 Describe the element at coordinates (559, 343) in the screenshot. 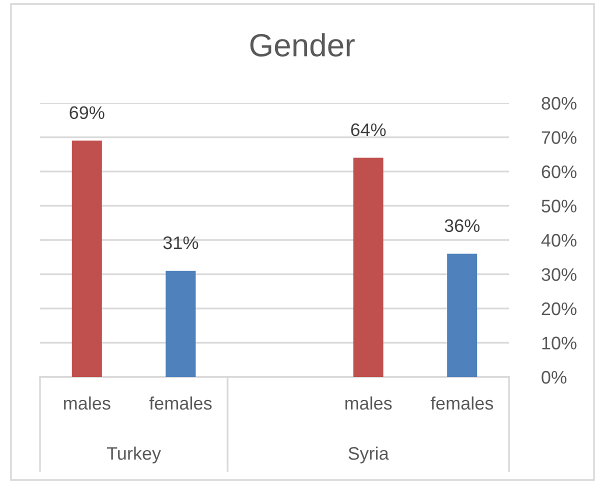

I see `y-tick-label: 10%` at that location.